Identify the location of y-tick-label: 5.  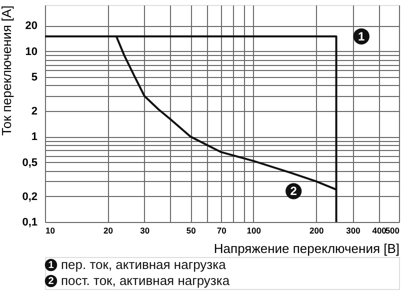
(34, 78).